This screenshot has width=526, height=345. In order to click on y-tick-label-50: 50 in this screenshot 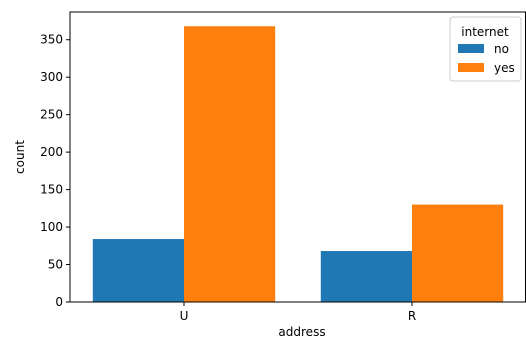, I will do `click(55, 265)`.